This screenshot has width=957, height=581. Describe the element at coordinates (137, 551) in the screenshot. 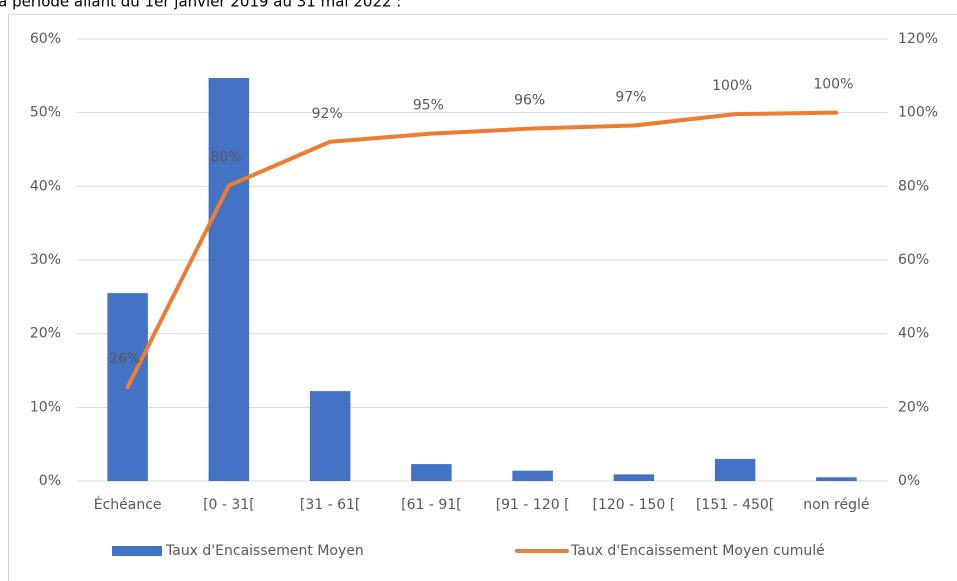

I see `legend-swatch` at that location.